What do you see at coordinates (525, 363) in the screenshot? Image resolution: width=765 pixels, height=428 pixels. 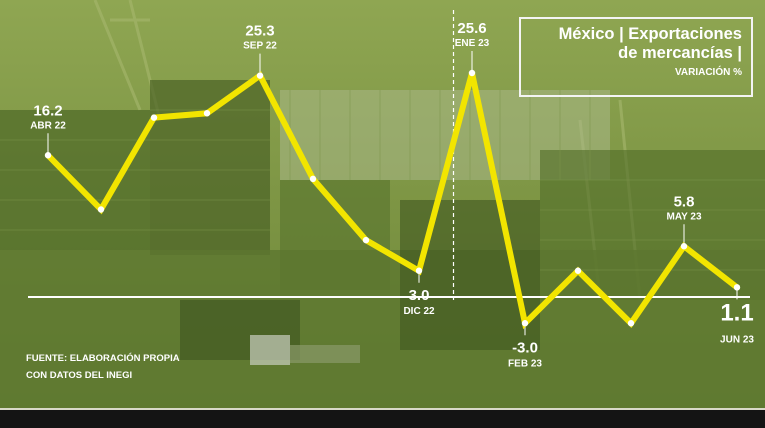 I see `data-label-date: FEB 23` at bounding box center [525, 363].